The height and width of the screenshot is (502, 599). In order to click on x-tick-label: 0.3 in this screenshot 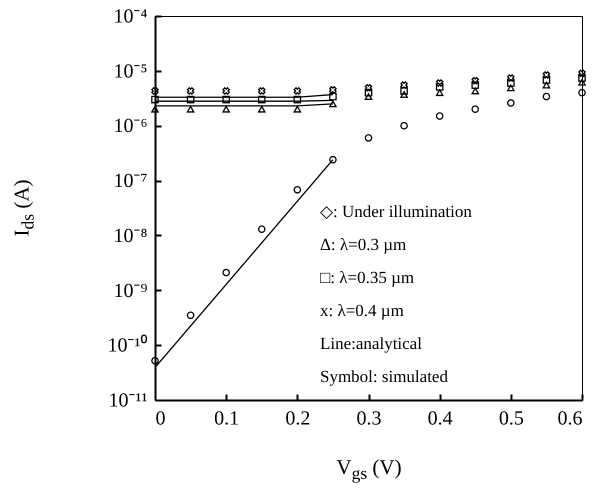, I will do `click(369, 419)`.